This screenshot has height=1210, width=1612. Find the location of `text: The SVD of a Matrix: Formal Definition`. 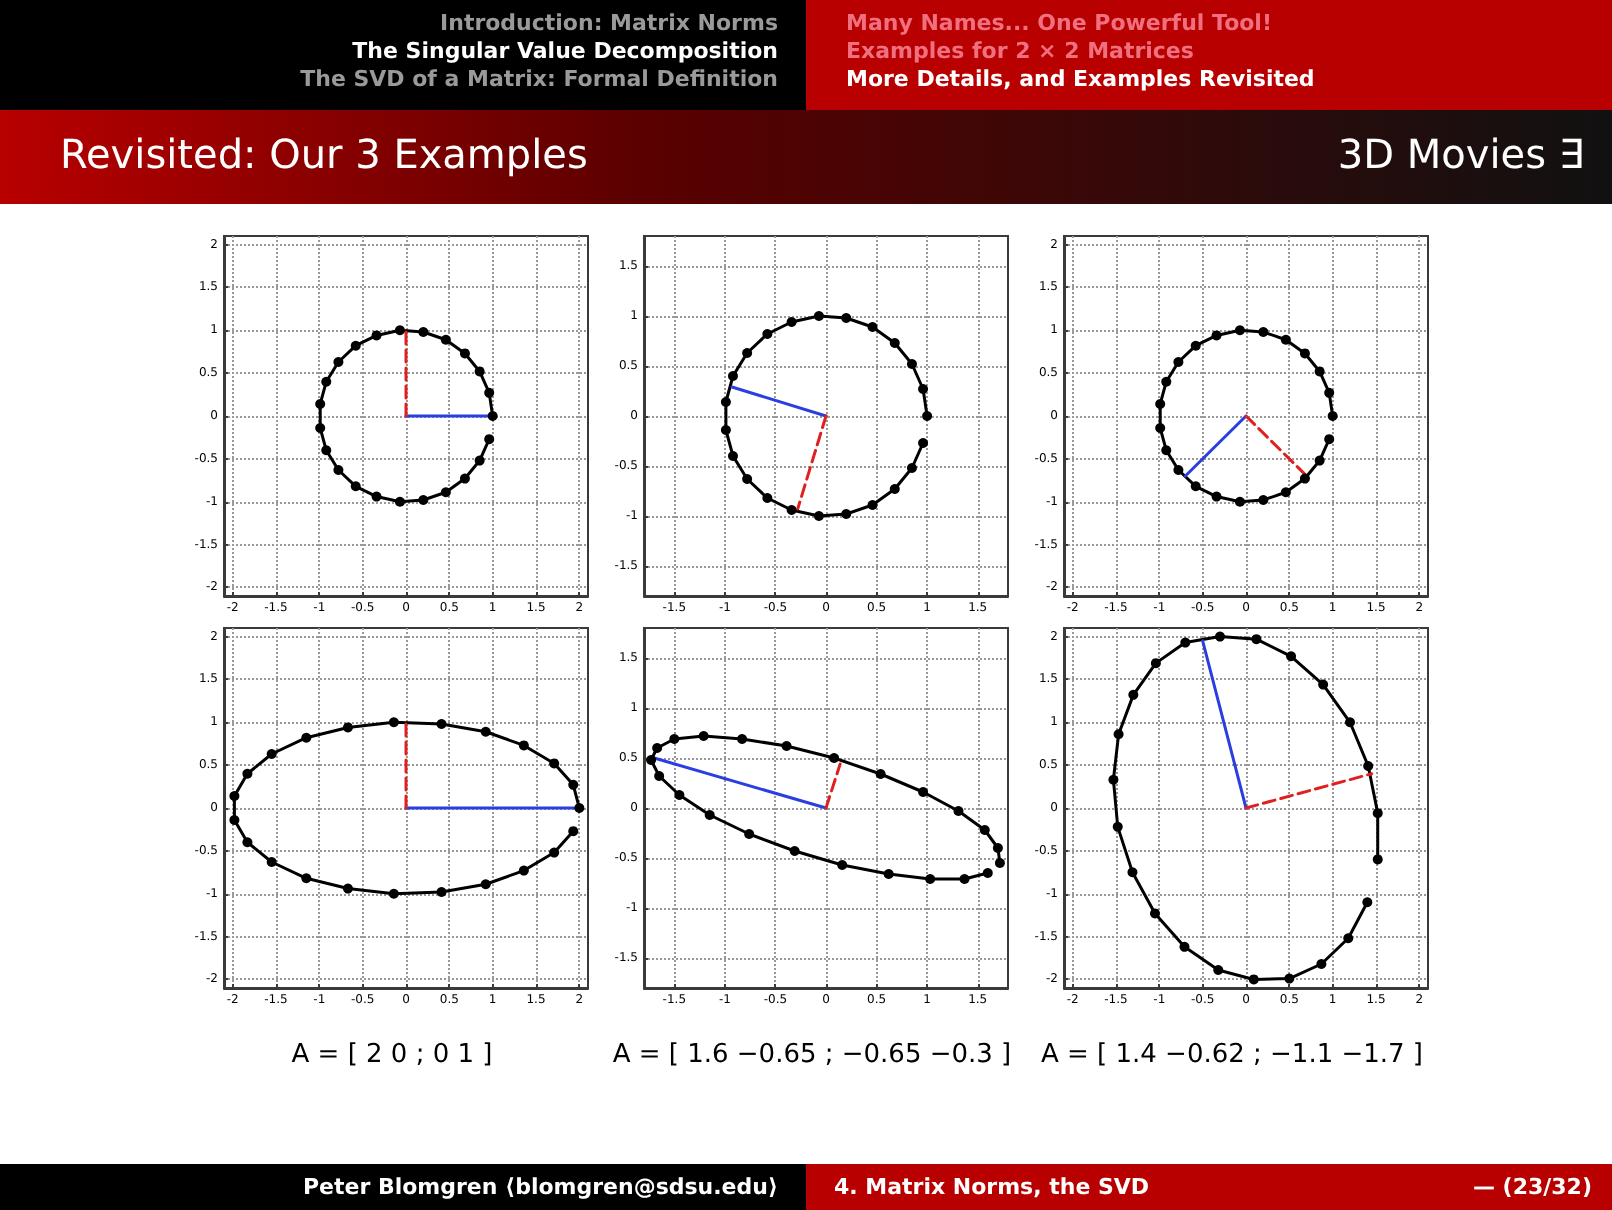

text: The SVD of a Matrix: Formal Definition is located at coordinates (538, 80).